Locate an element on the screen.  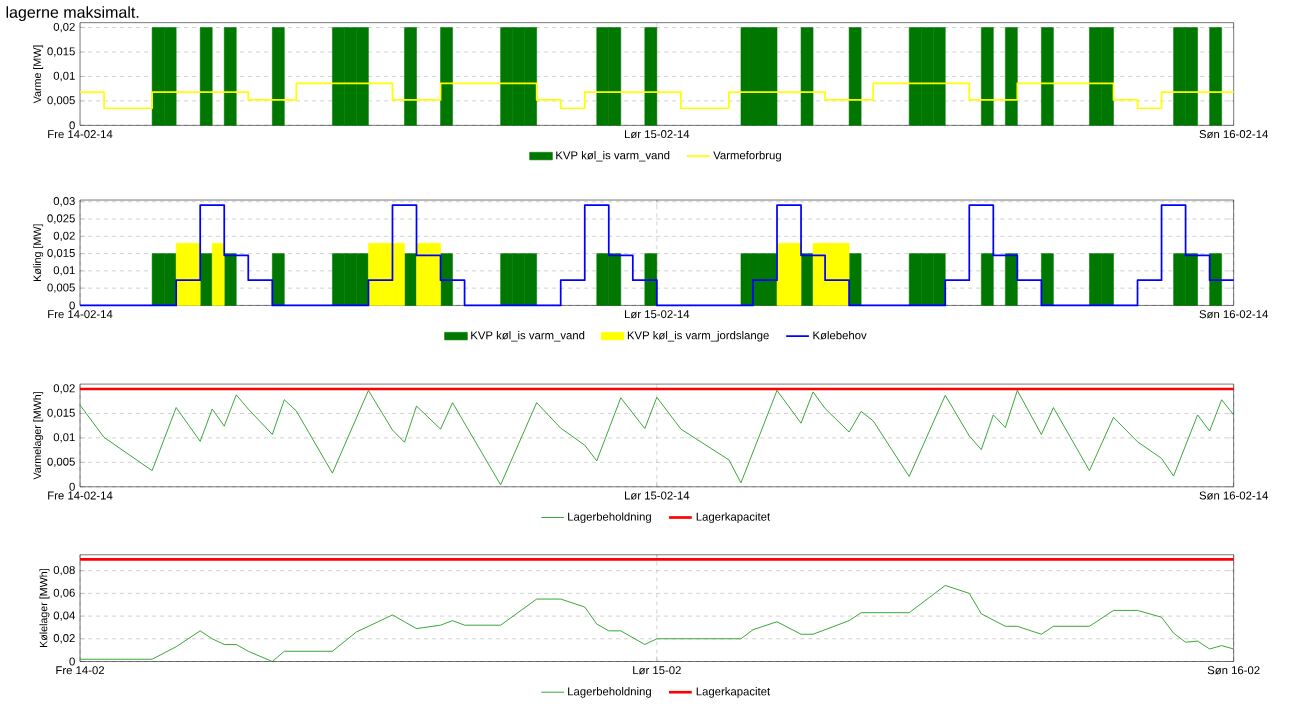
y-tick-label: 0,08 is located at coordinates (64, 571).